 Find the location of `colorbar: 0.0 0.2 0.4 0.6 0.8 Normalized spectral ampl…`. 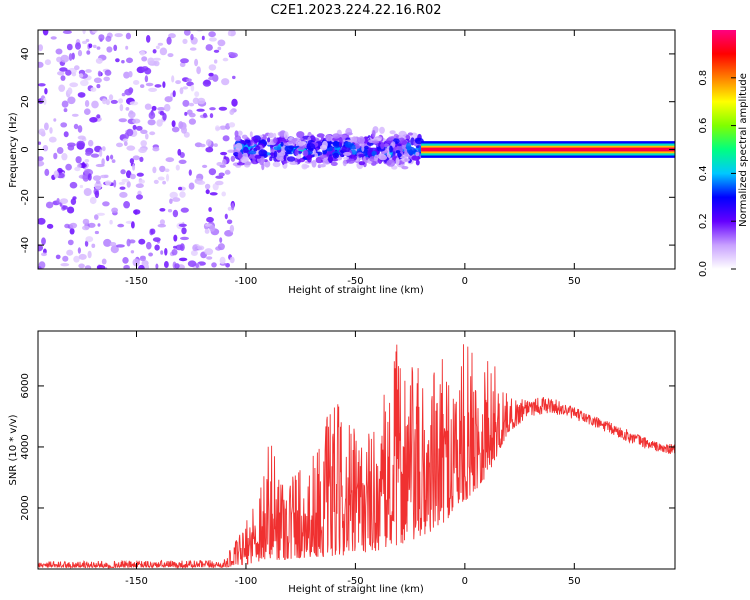

colorbar: 0.0 0.2 0.4 0.6 0.8 Normalized spectral ampl… is located at coordinates (723, 153).